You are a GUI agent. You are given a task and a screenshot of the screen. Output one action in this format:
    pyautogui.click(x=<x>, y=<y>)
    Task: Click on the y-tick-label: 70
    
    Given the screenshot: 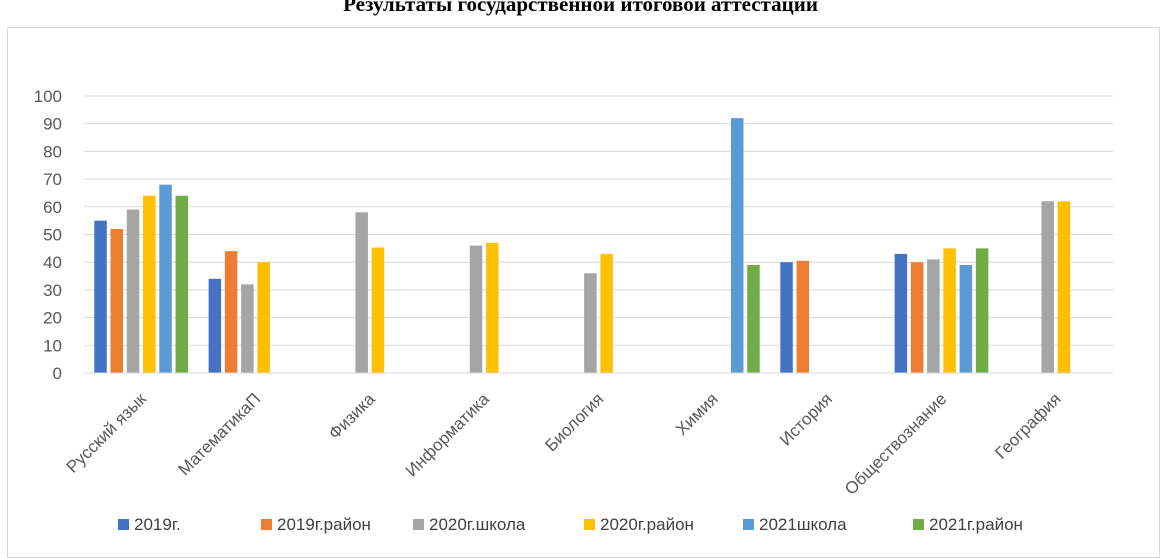 What is the action you would take?
    pyautogui.click(x=52, y=179)
    